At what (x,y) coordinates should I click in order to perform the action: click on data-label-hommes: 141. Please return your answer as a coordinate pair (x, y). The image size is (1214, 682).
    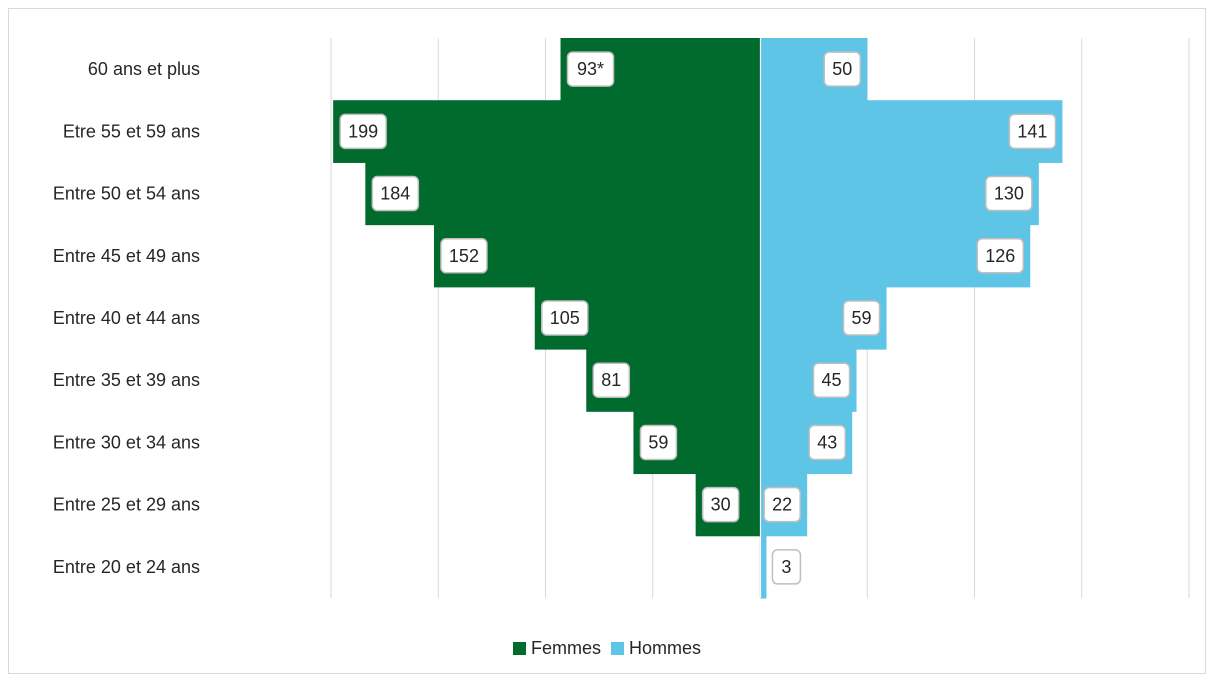
    Looking at the image, I should click on (1032, 131).